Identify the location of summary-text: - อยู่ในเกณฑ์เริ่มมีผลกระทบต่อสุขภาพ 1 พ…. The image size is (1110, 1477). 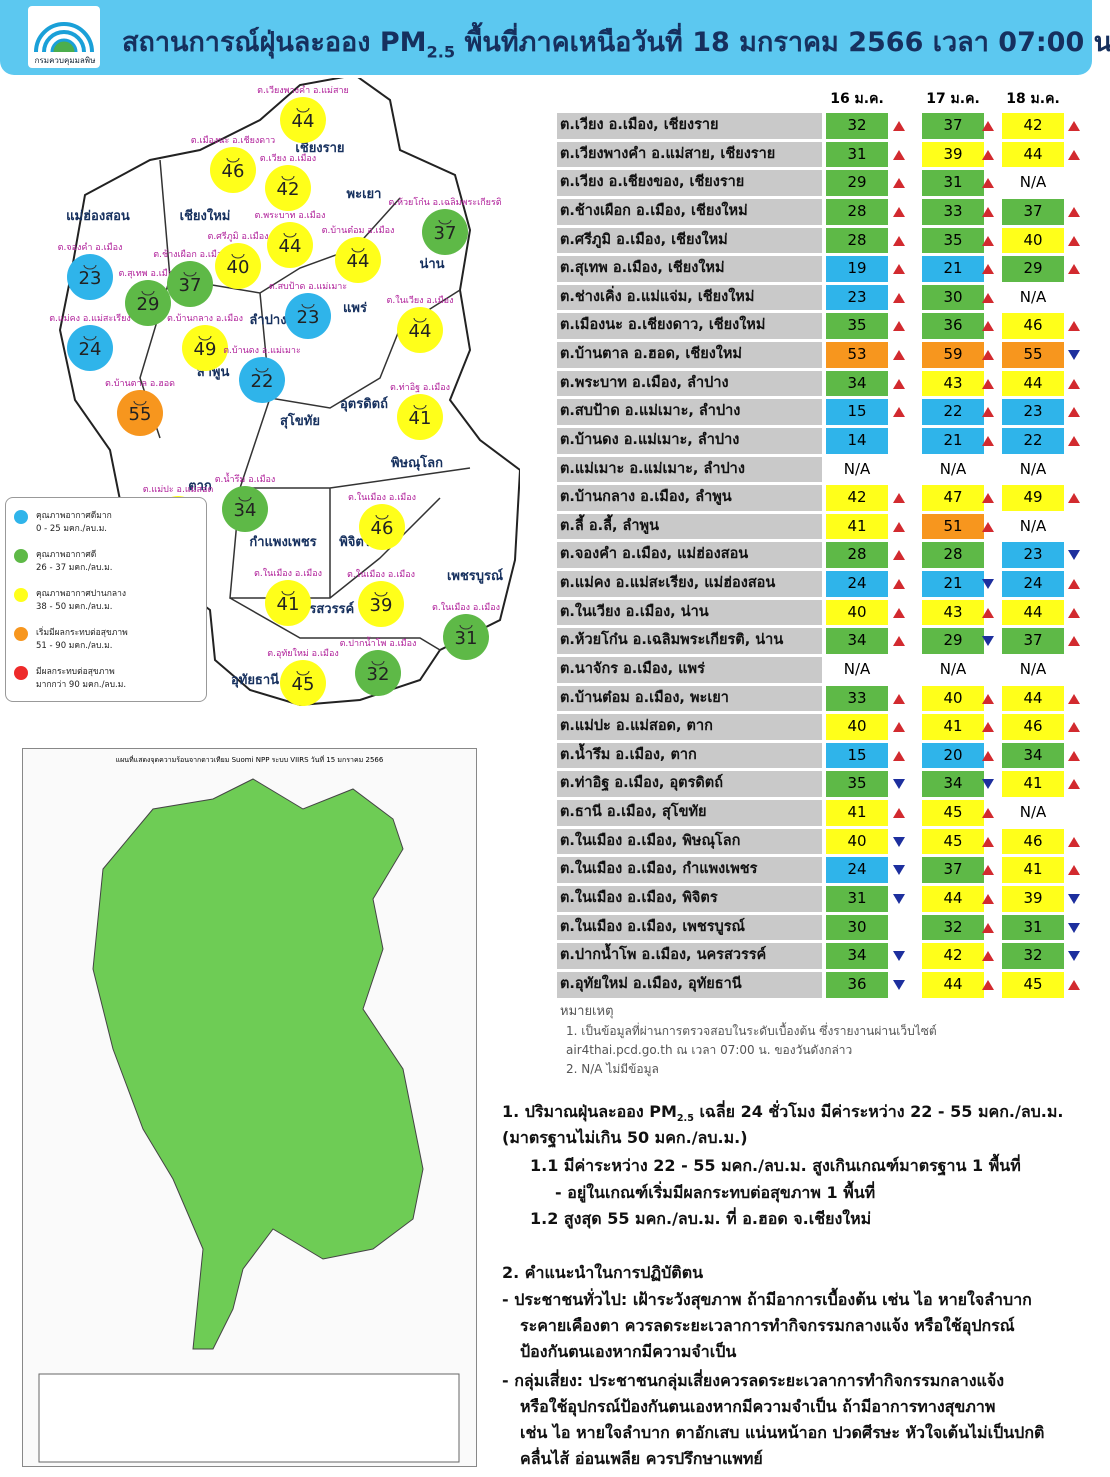
(715, 1192).